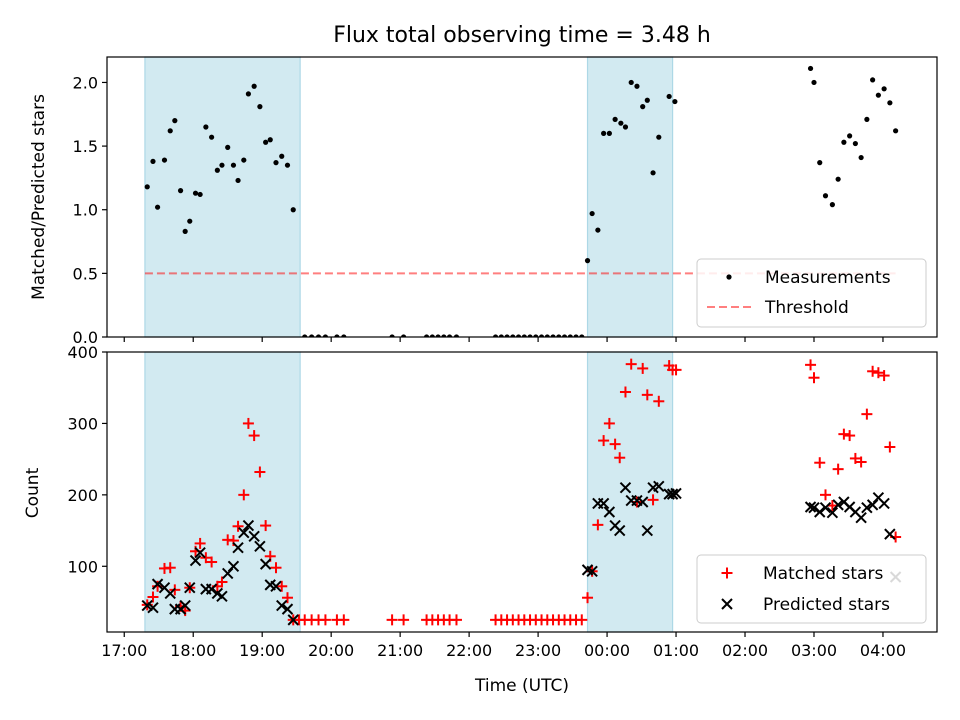  I want to click on y-tick-label: 100, so click(82, 566).